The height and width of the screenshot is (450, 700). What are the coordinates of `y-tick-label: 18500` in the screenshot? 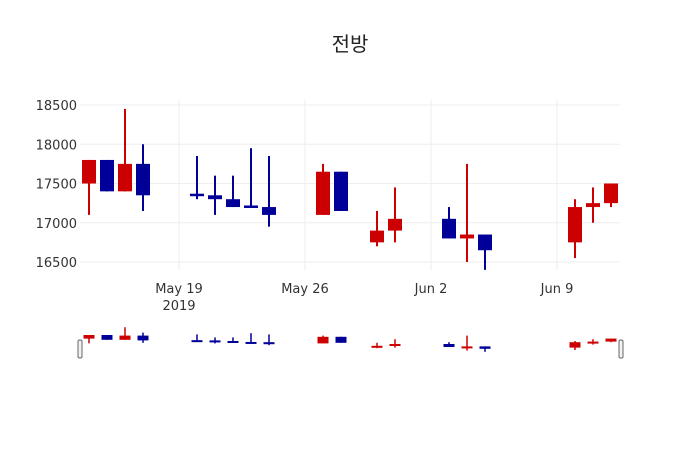 It's located at (56, 106).